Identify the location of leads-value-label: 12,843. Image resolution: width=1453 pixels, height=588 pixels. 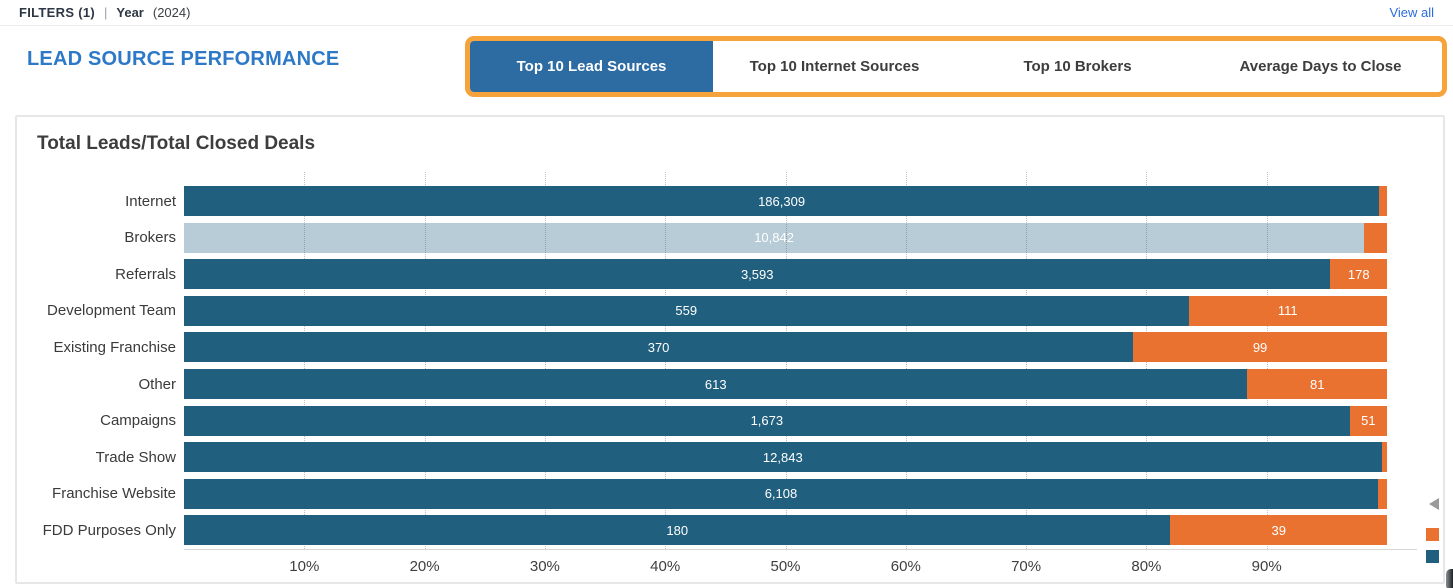
(782, 457).